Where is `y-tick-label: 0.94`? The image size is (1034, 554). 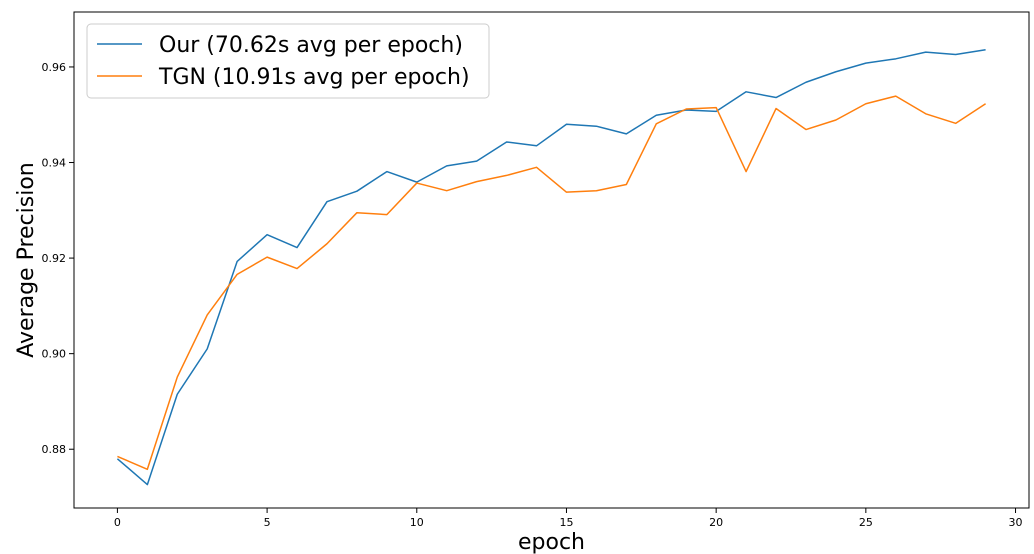 y-tick-label: 0.94 is located at coordinates (54, 163).